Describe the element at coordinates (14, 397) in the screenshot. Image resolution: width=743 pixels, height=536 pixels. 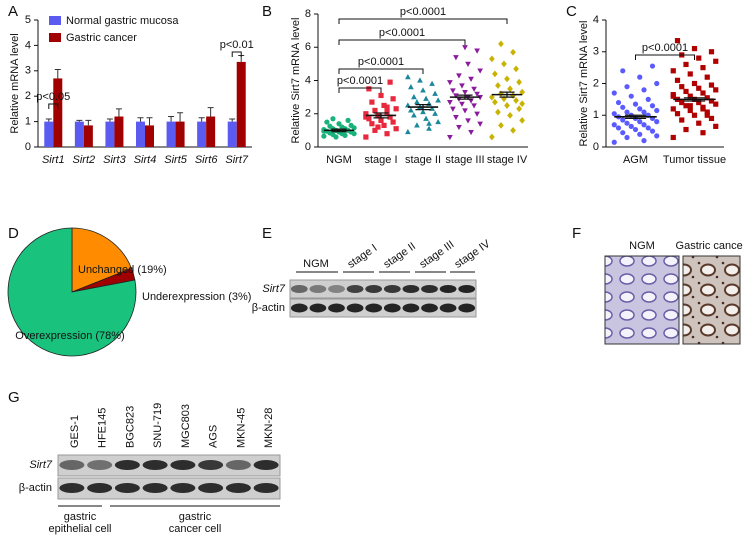
I see `panel-letter: G` at that location.